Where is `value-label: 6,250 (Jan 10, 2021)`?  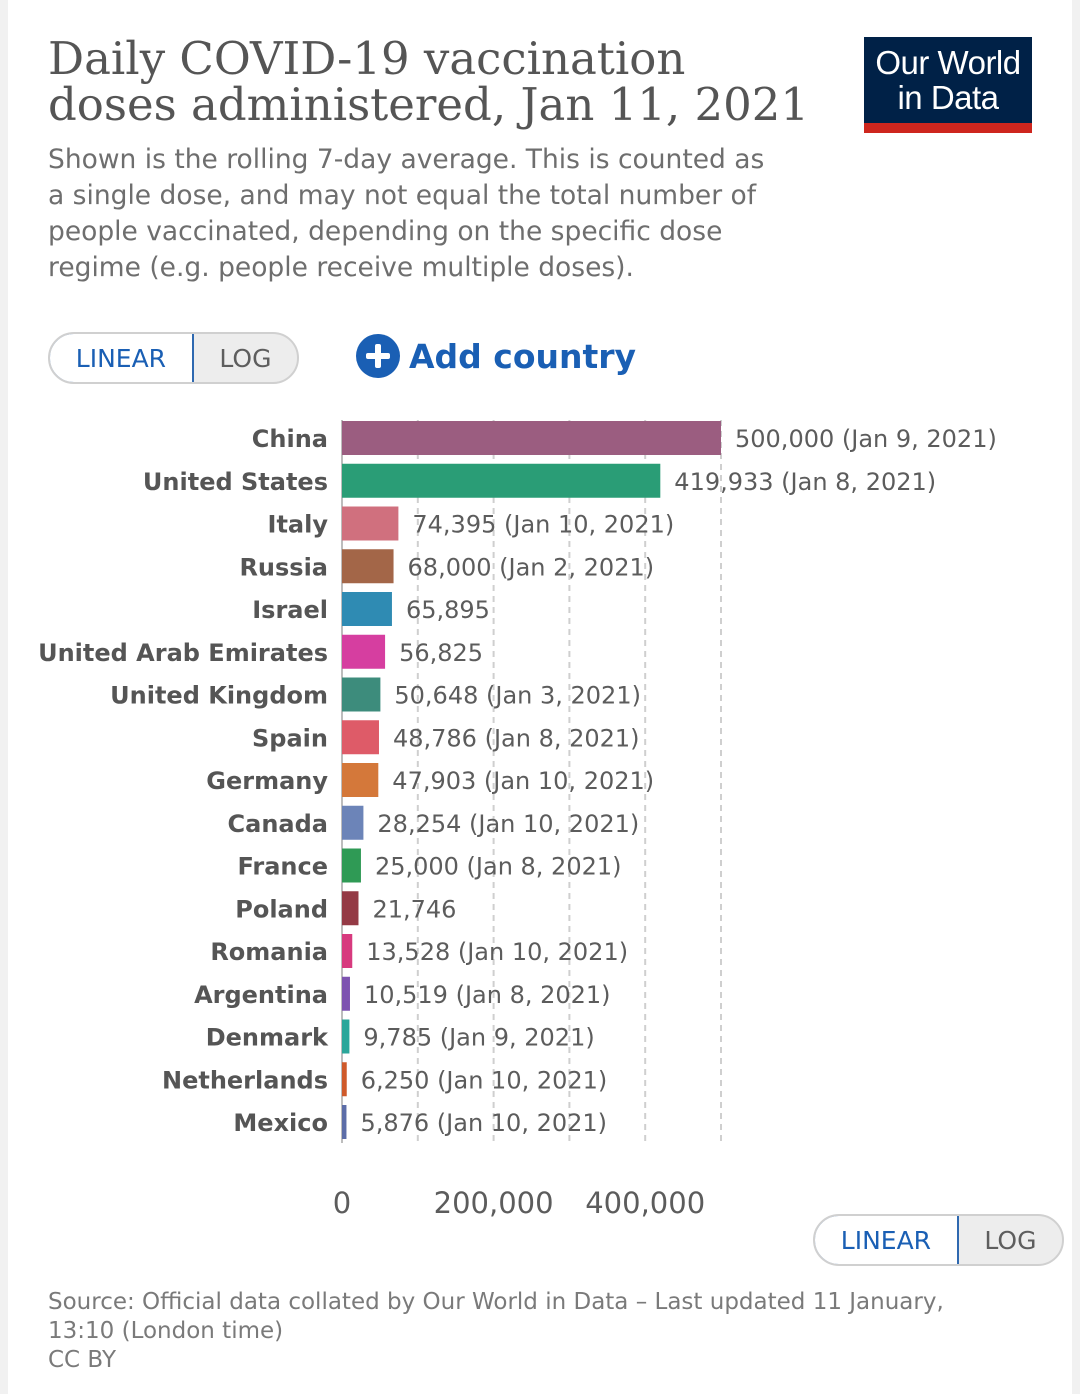
value-label: 6,250 (Jan 10, 2021) is located at coordinates (484, 1080).